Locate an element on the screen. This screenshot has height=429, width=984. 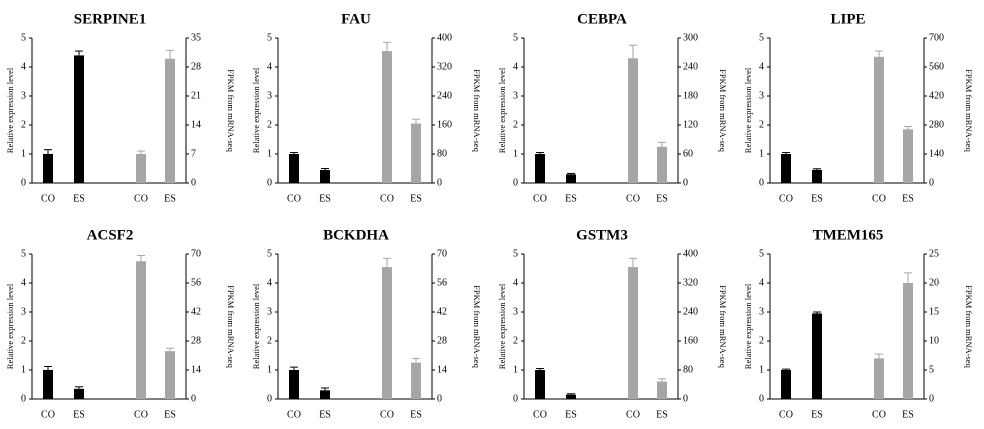
y2-tick-label: 560 is located at coordinates (936, 66).